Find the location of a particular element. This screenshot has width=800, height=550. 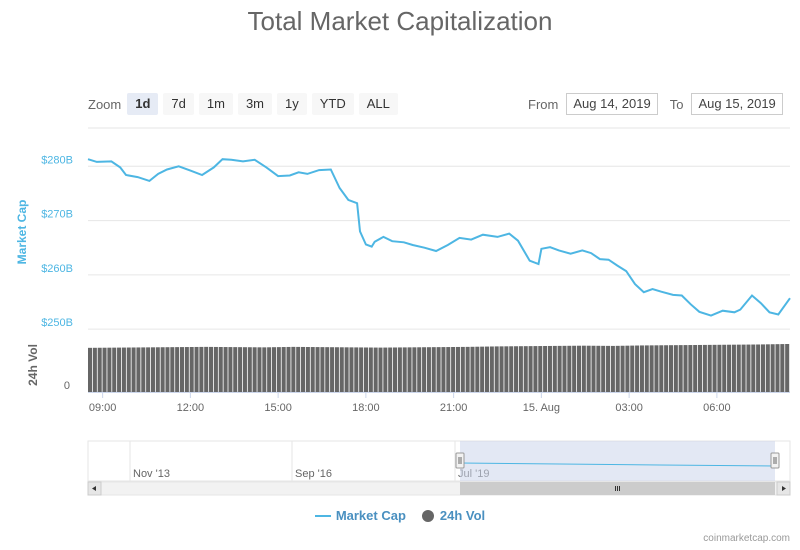

to-label: To is located at coordinates (676, 104).